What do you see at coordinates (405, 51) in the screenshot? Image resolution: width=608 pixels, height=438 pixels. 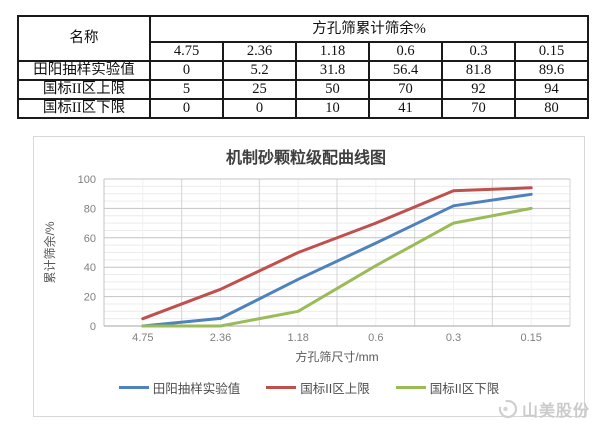 I see `table-size-header-3: 0.6` at bounding box center [405, 51].